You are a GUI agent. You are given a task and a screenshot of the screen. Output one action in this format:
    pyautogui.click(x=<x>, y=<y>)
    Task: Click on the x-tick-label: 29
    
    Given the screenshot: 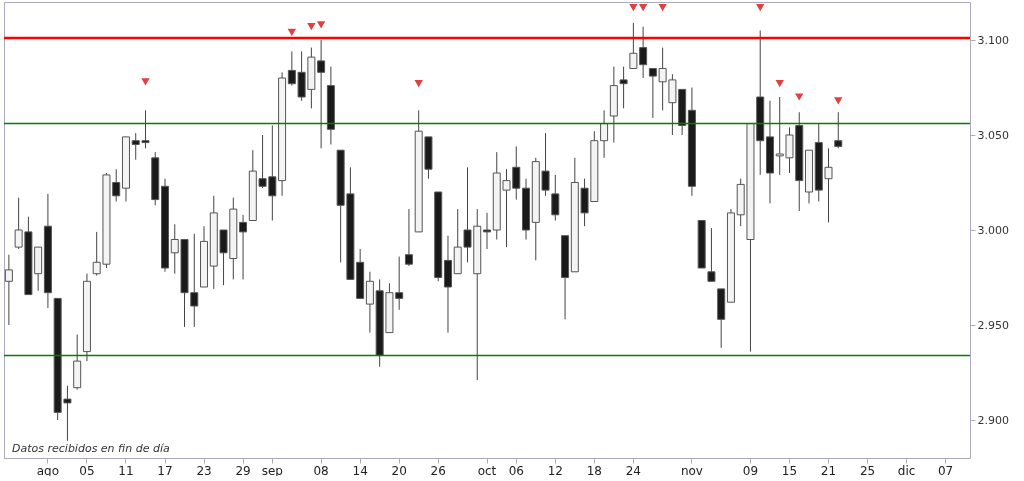 What is the action you would take?
    pyautogui.click(x=243, y=470)
    